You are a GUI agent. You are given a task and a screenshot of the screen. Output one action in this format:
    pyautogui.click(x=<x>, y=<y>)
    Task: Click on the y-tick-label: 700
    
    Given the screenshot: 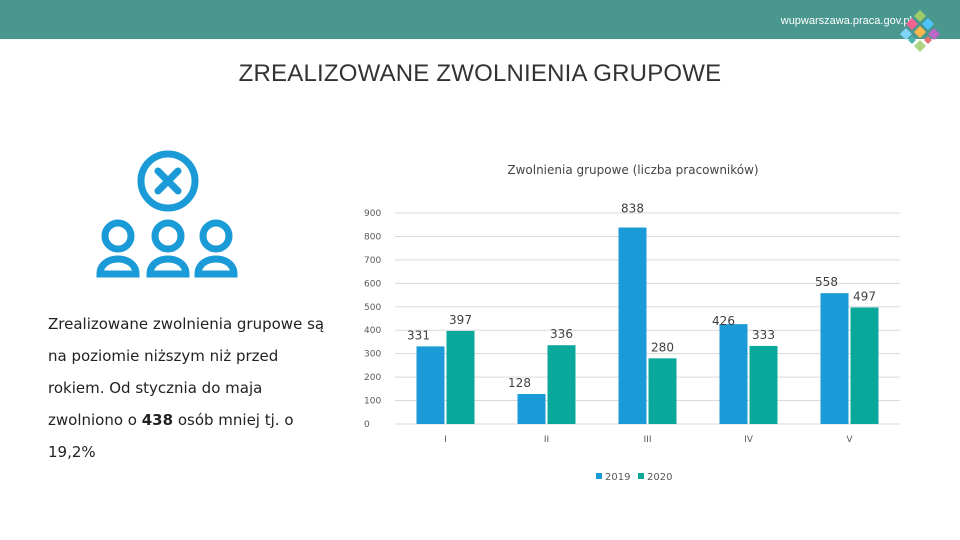 What is the action you would take?
    pyautogui.click(x=372, y=261)
    